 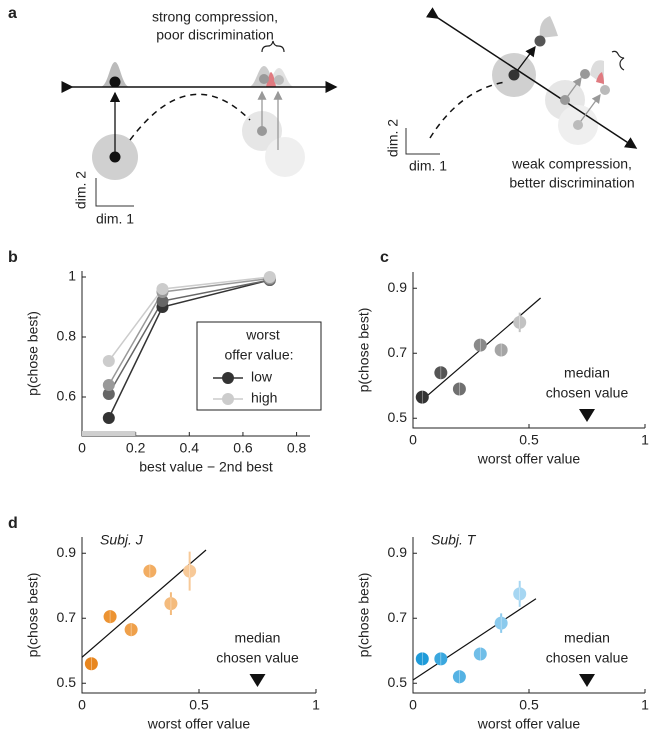 I want to click on caption: weak compression,, so click(x=571, y=164).